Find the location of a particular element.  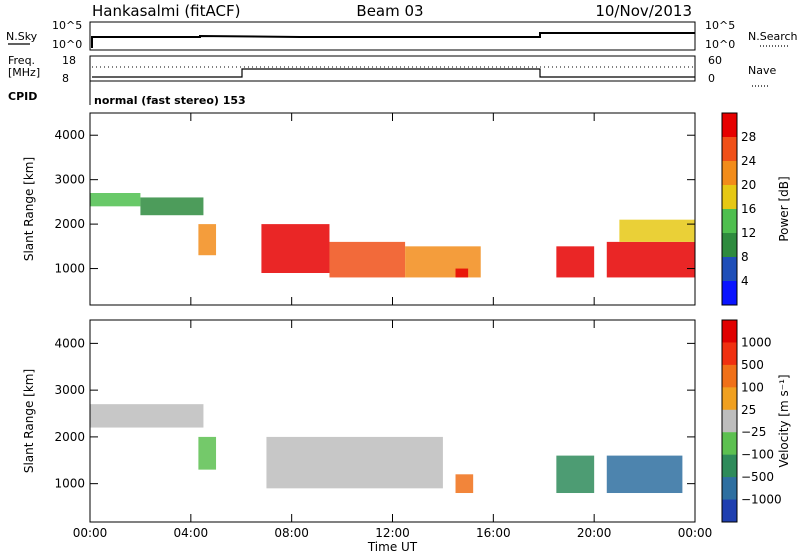

nave-tick-high: 60 is located at coordinates (715, 60).